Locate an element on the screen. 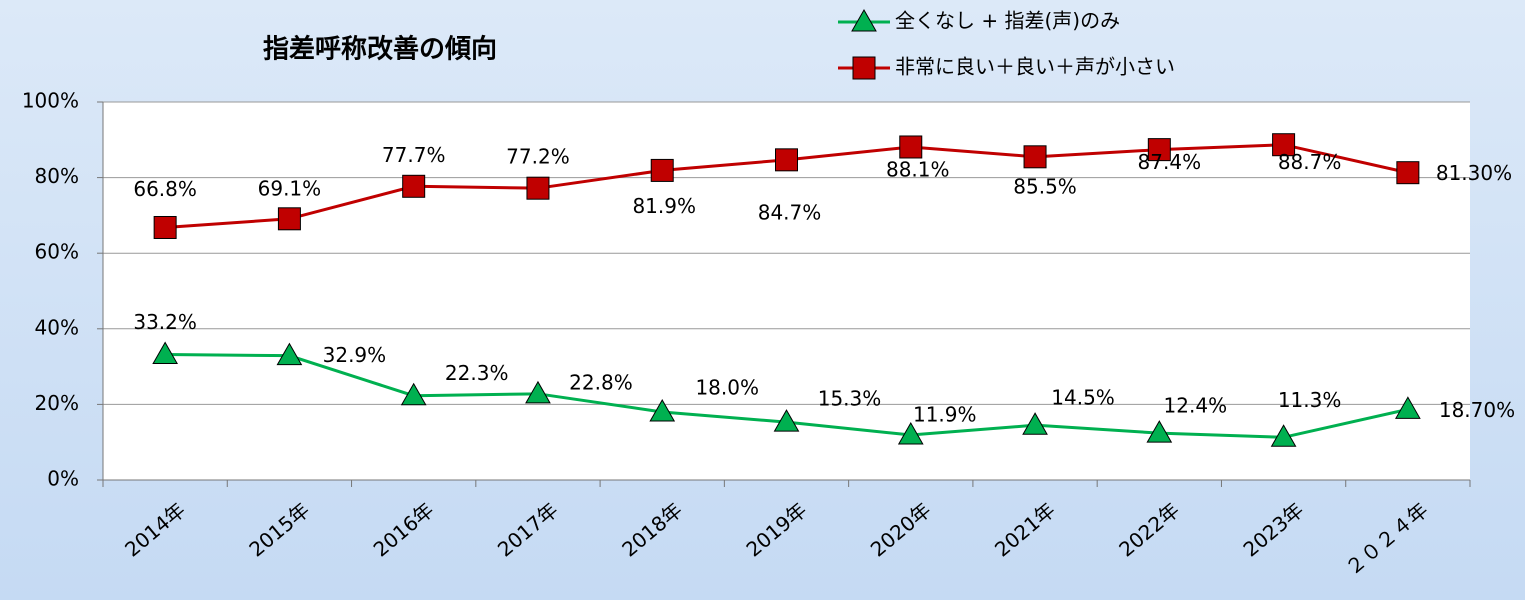 This screenshot has height=600, width=1525. y-tick-label: 100% is located at coordinates (50, 101).